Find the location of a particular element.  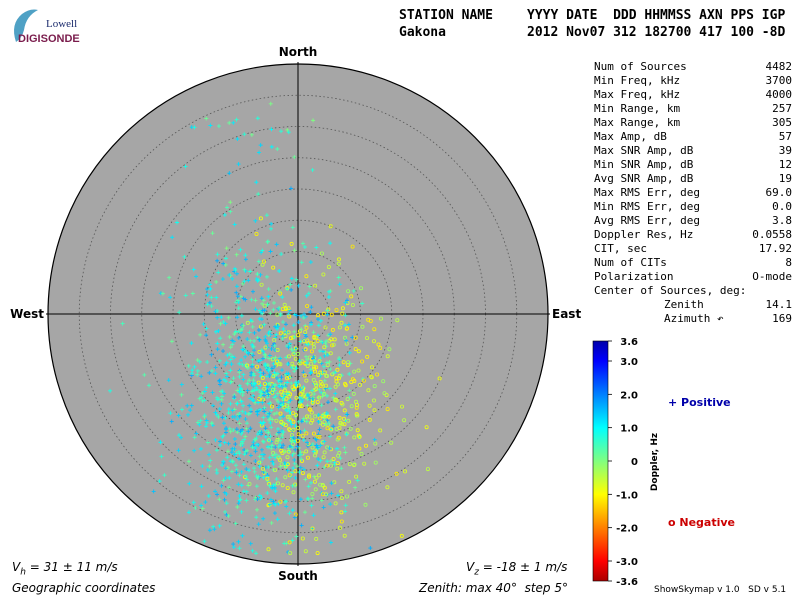

stat-label: Avg RMS Err, deg is located at coordinates (647, 220).